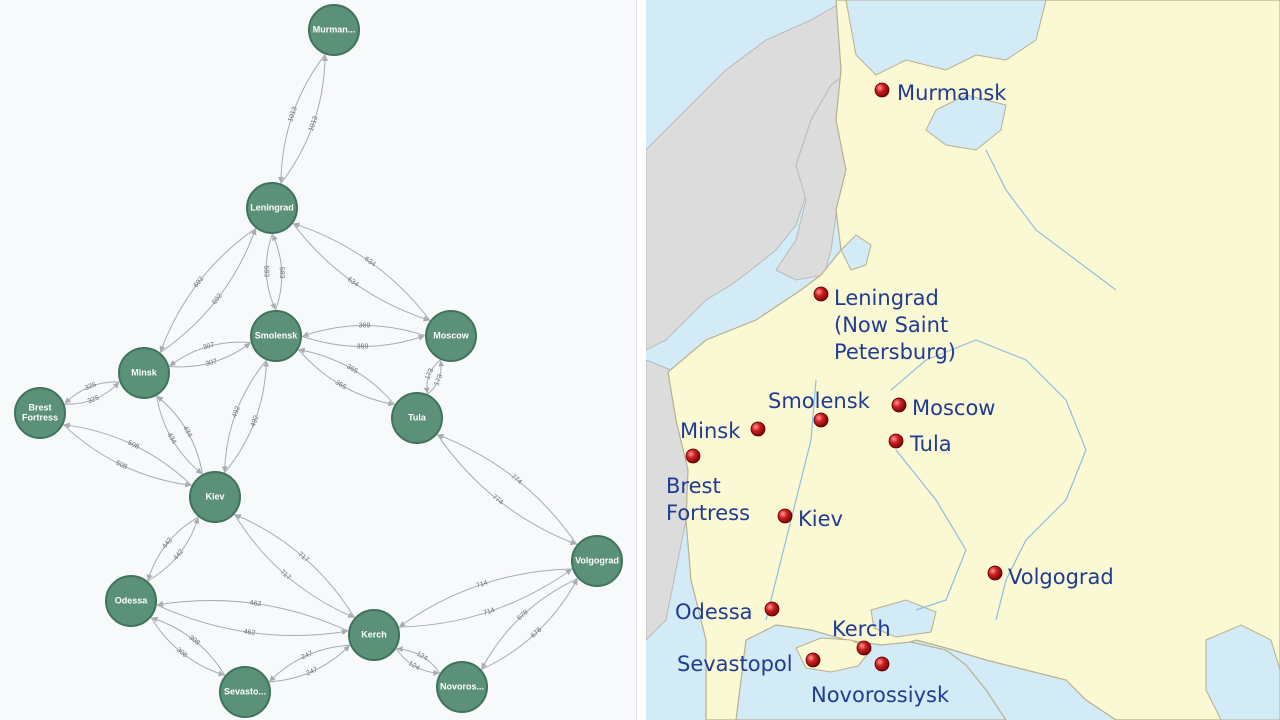 The width and height of the screenshot is (1280, 720). I want to click on map-pin-odessa, so click(772, 609).